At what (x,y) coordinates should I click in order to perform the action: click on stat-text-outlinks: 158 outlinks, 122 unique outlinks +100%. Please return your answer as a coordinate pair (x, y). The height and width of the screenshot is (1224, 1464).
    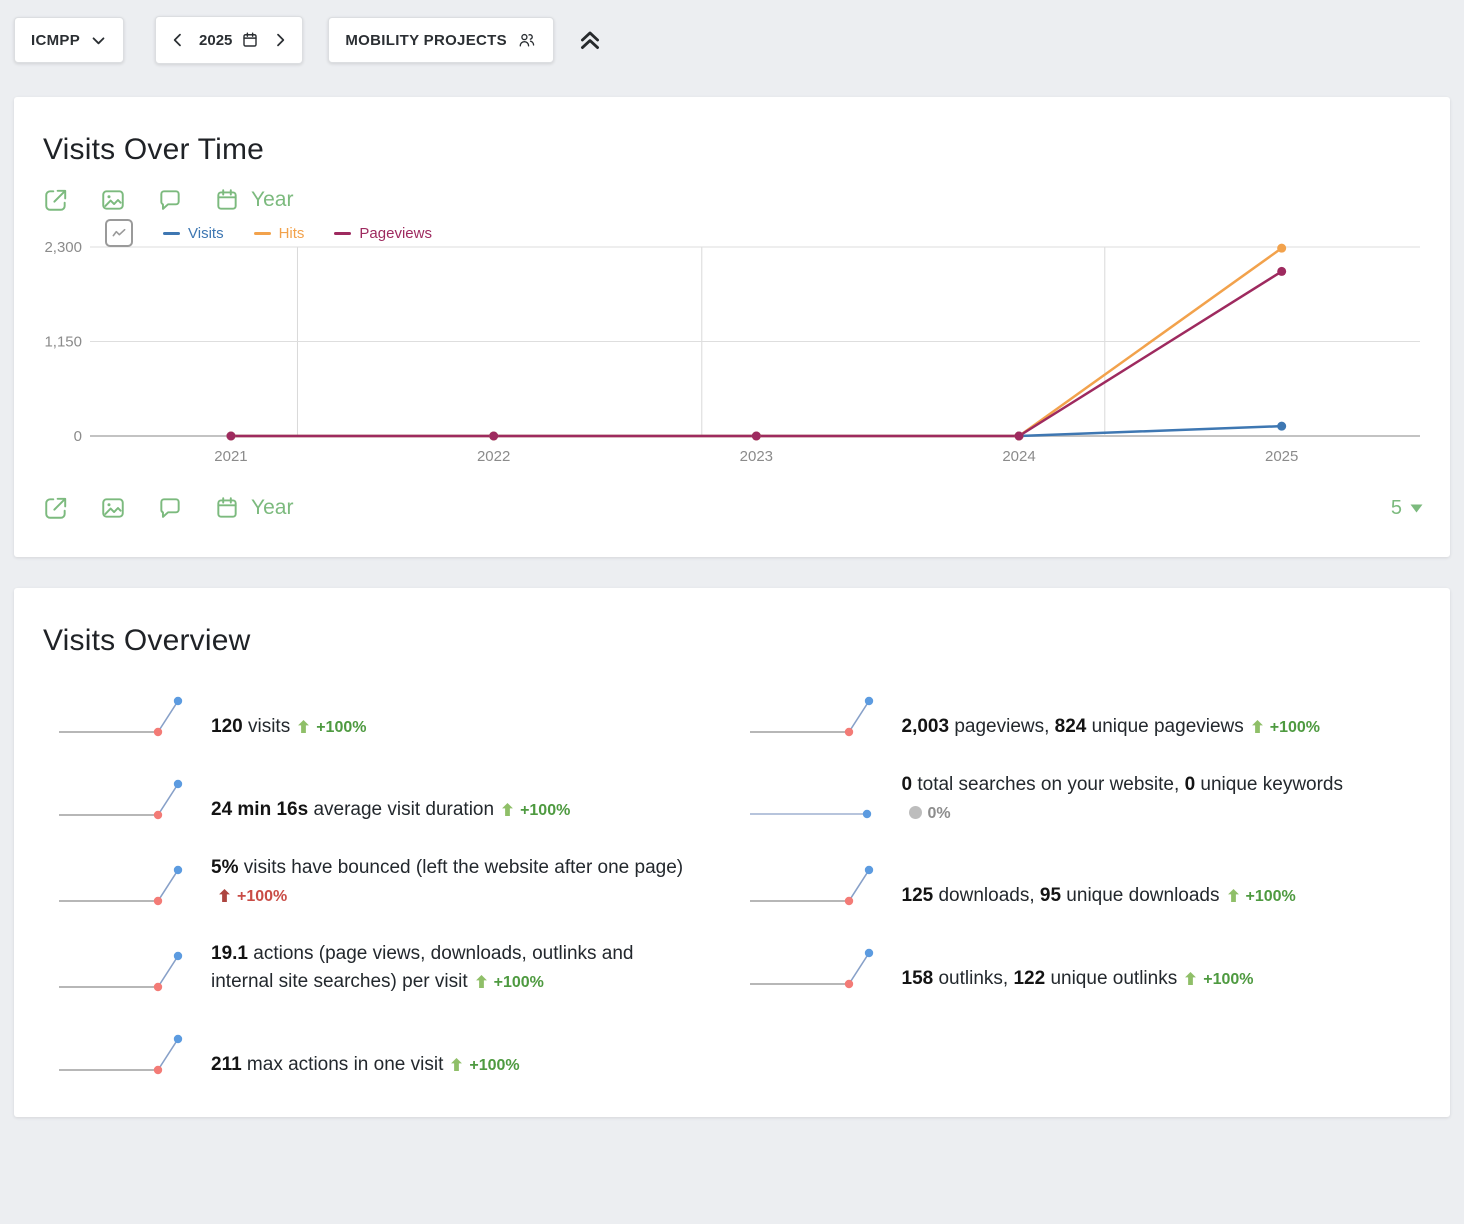
    Looking at the image, I should click on (1078, 979).